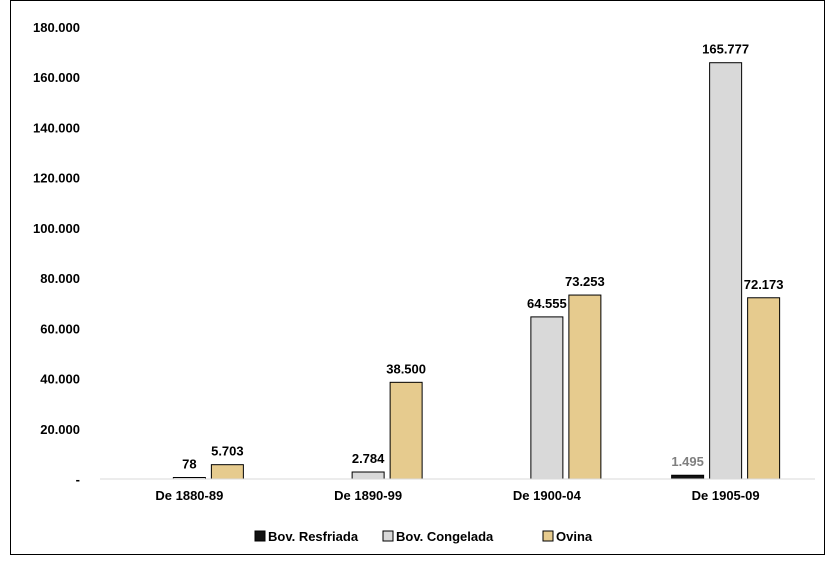 Image resolution: width=833 pixels, height=562 pixels. I want to click on data-label: 73.253, so click(585, 281).